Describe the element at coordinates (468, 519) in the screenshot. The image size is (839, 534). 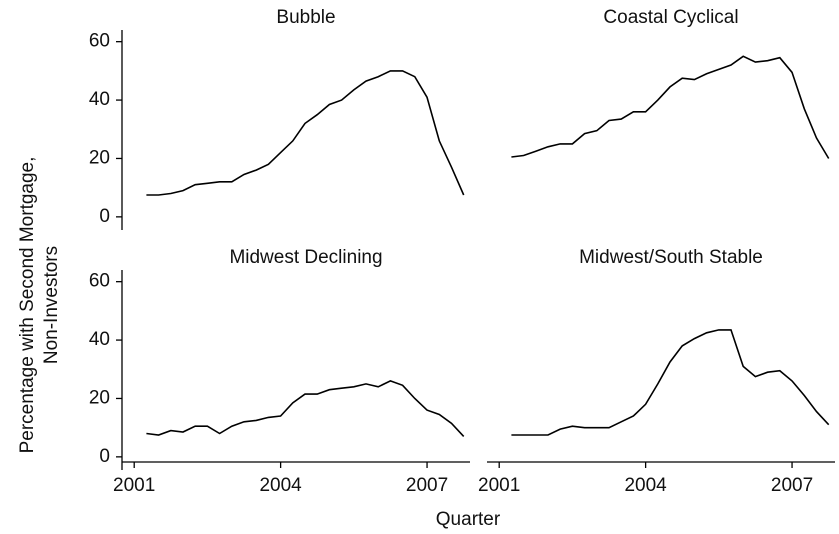
I see `x-axis-label: Quarter` at that location.